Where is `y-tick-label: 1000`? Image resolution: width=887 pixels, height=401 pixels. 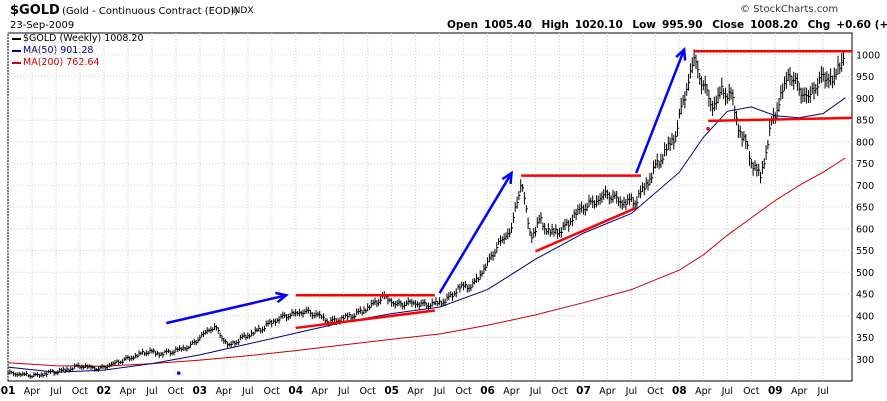
y-tick-label: 1000 is located at coordinates (868, 55).